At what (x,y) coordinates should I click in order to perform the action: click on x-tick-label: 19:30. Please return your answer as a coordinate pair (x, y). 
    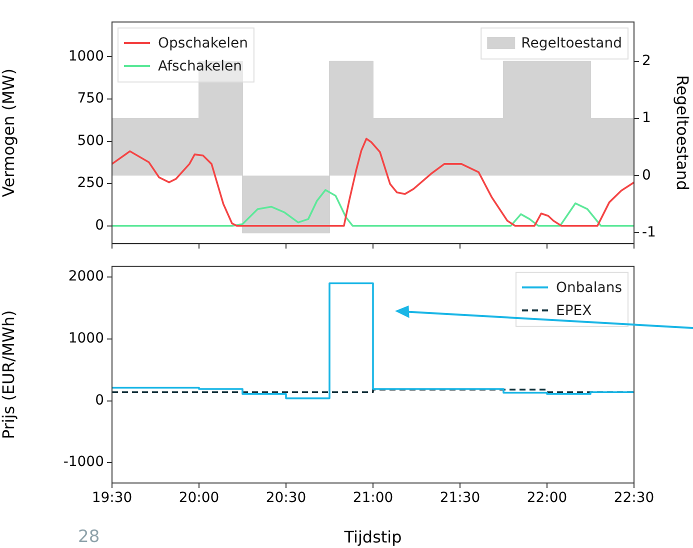
    Looking at the image, I should click on (112, 498).